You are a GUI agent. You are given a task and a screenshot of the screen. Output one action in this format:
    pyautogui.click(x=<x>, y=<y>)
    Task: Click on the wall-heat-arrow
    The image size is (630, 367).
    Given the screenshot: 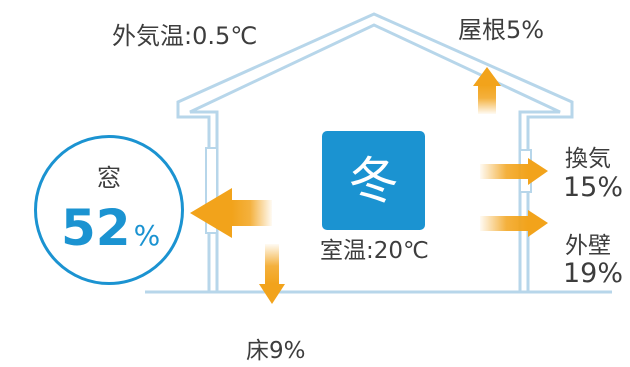 What is the action you would take?
    pyautogui.click(x=514, y=223)
    